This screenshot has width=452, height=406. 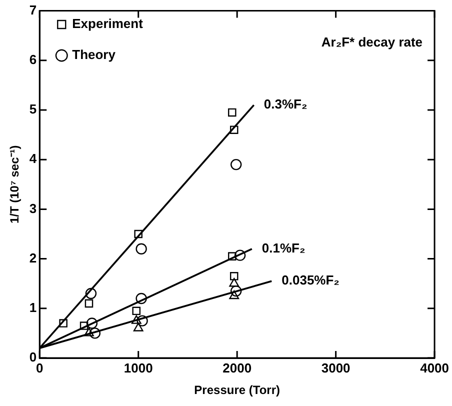 What do you see at coordinates (434, 368) in the screenshot?
I see `x-tick-label: 4000` at bounding box center [434, 368].